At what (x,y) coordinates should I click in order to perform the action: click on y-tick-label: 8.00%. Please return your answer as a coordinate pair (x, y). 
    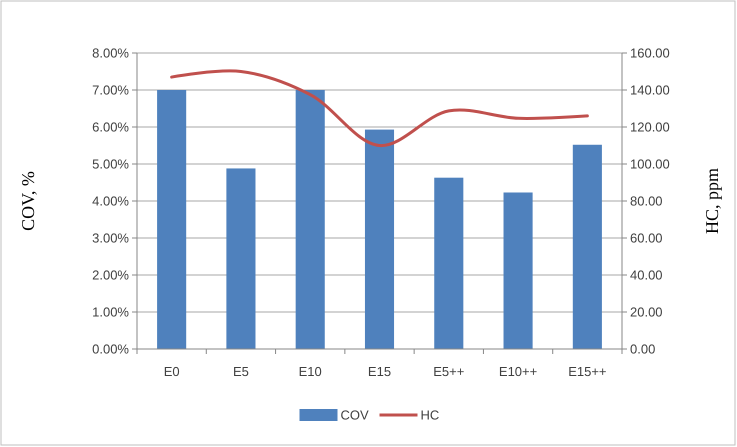
    Looking at the image, I should click on (111, 53).